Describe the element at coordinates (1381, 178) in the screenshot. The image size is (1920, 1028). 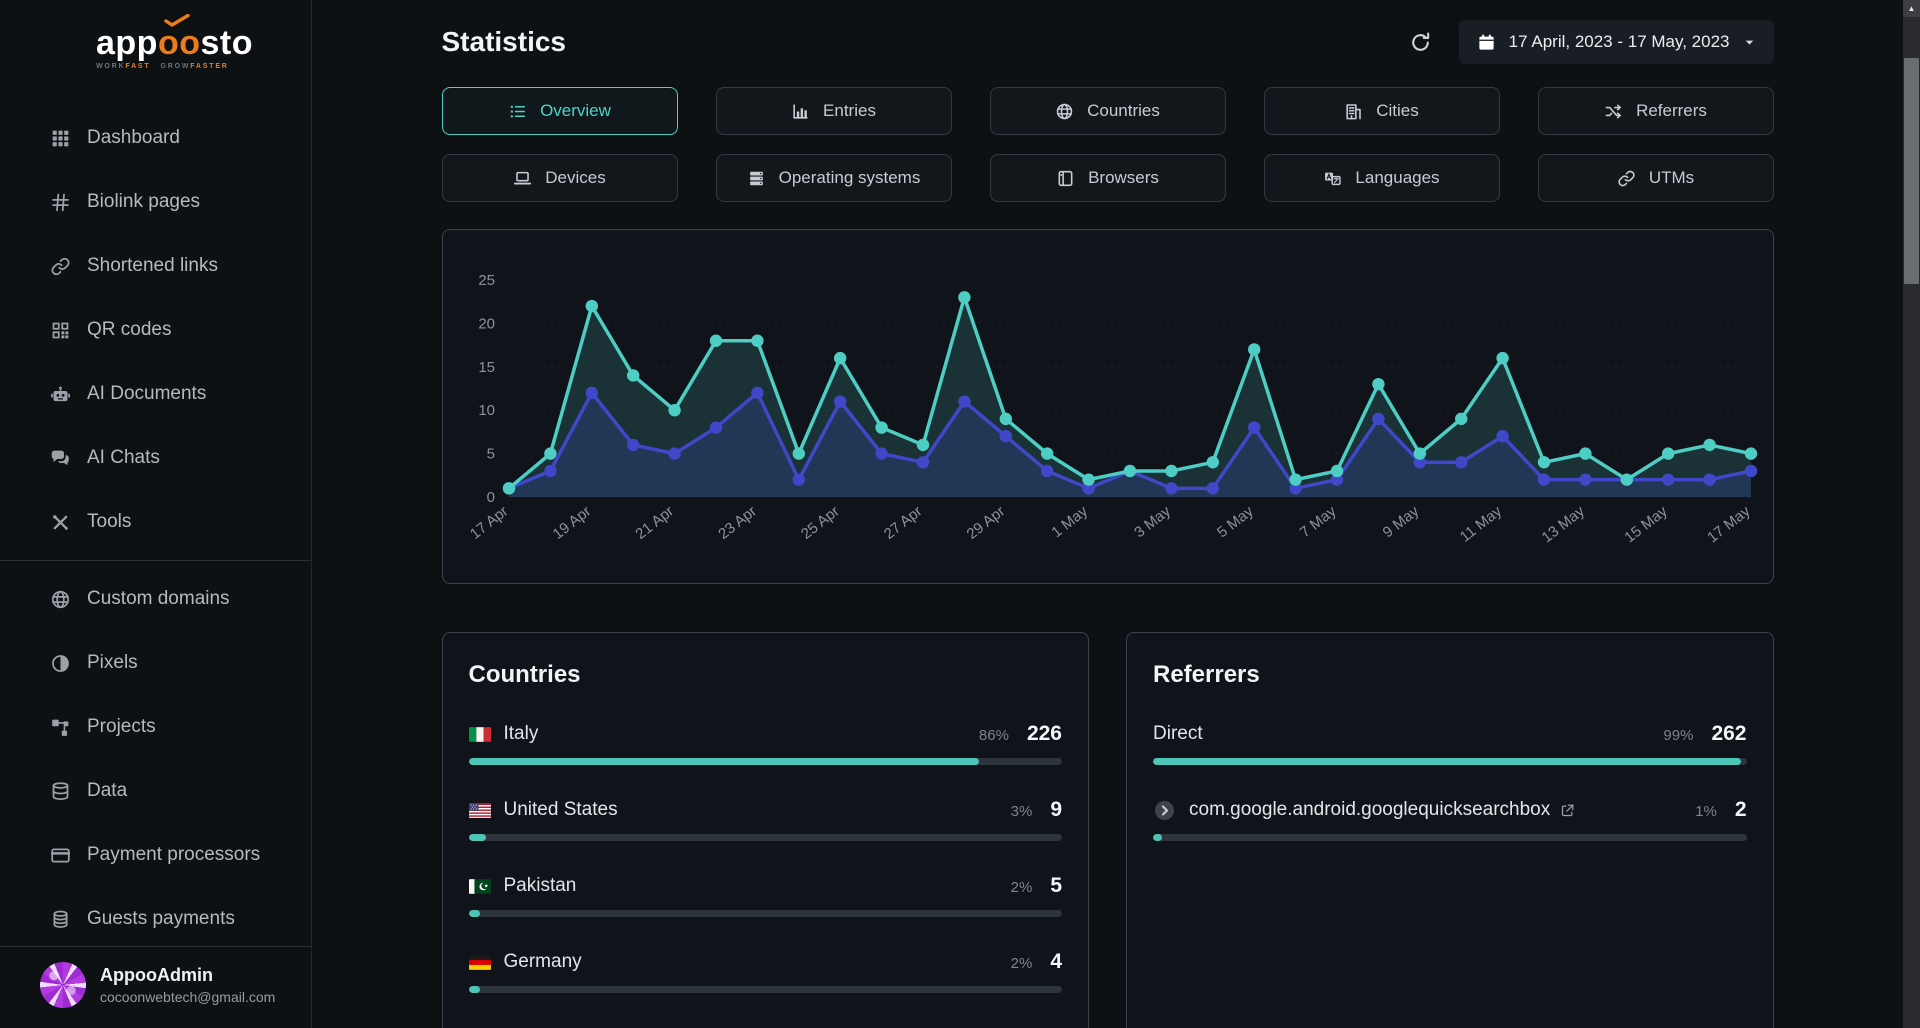
I see `tab-languages: Languages` at that location.